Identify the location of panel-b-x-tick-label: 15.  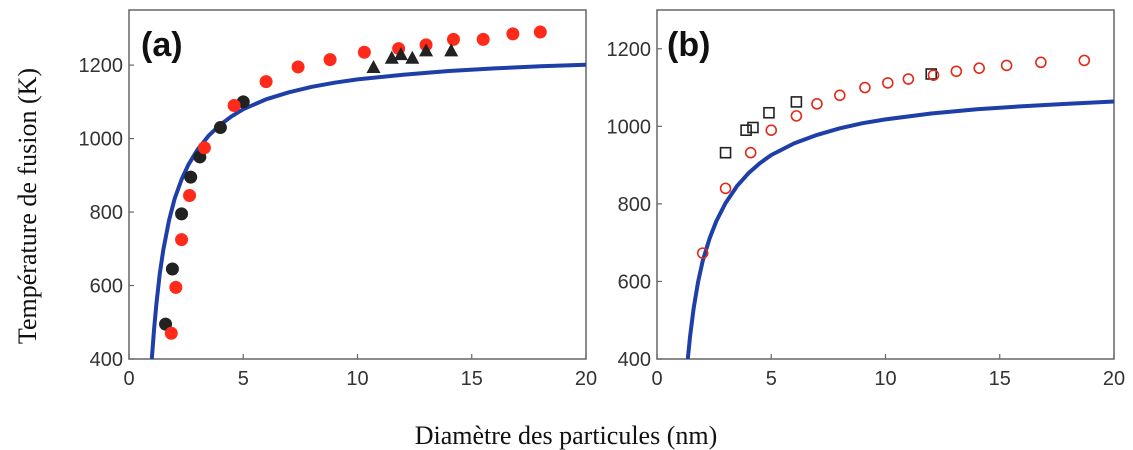
(1000, 379).